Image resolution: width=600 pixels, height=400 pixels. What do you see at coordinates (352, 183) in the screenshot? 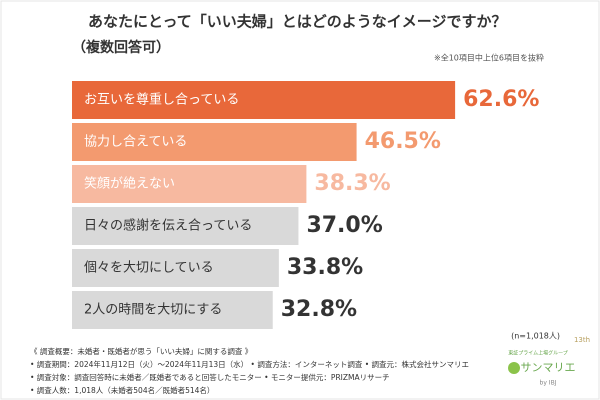
I see `value-label: 38.3%` at bounding box center [352, 183].